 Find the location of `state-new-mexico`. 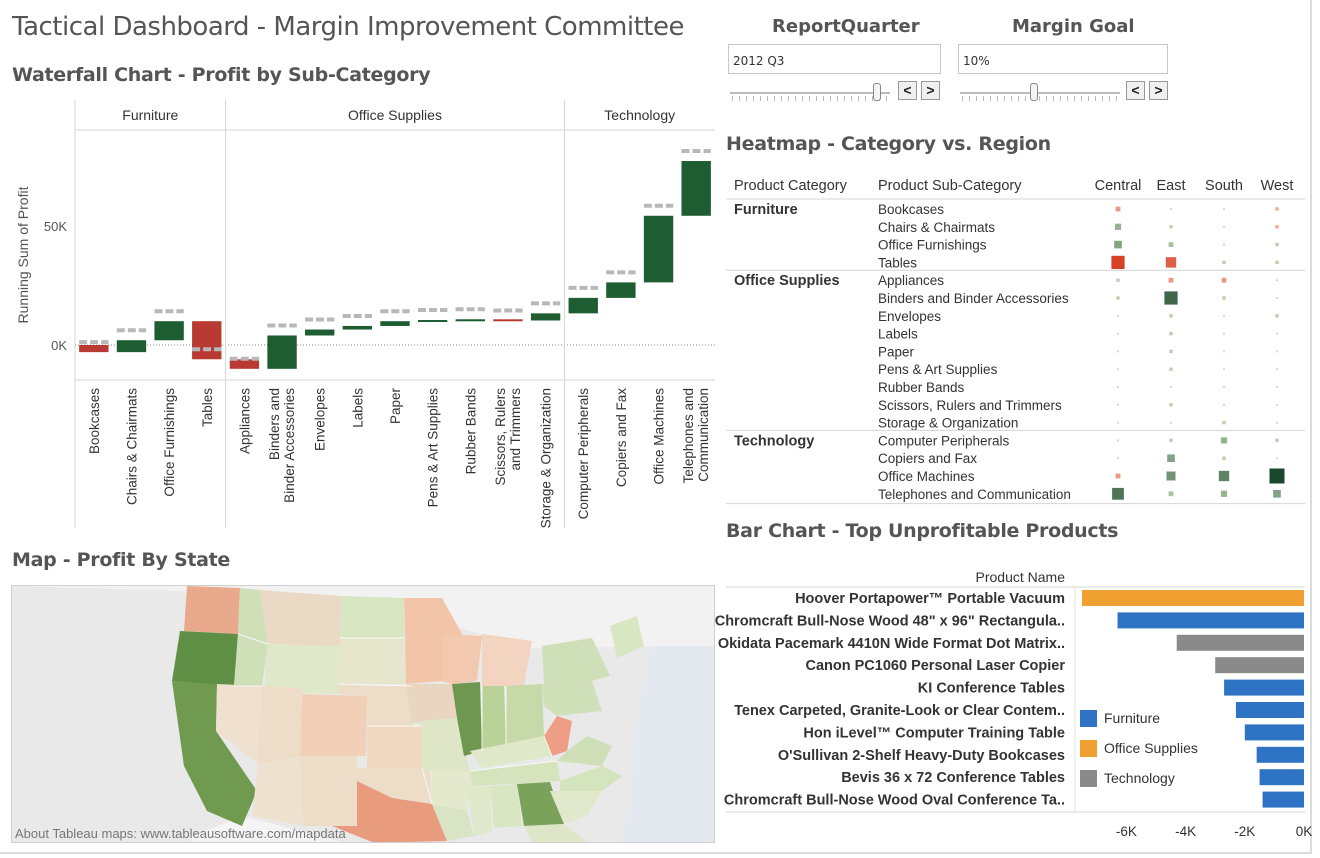

state-new-mexico is located at coordinates (328, 791).